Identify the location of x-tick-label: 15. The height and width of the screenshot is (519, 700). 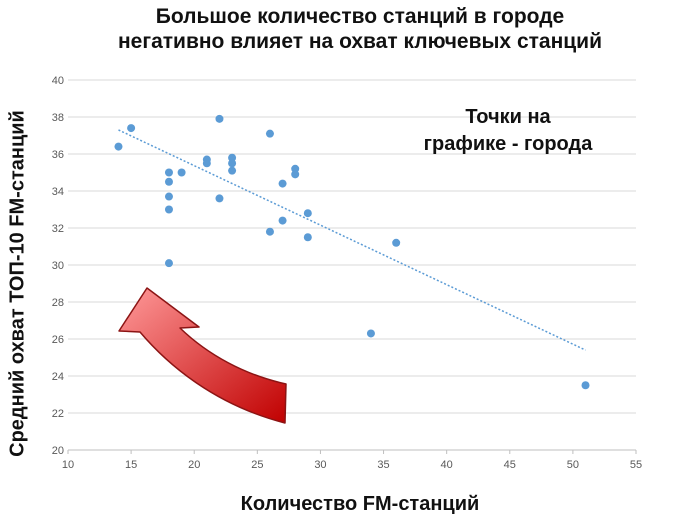
(131, 465).